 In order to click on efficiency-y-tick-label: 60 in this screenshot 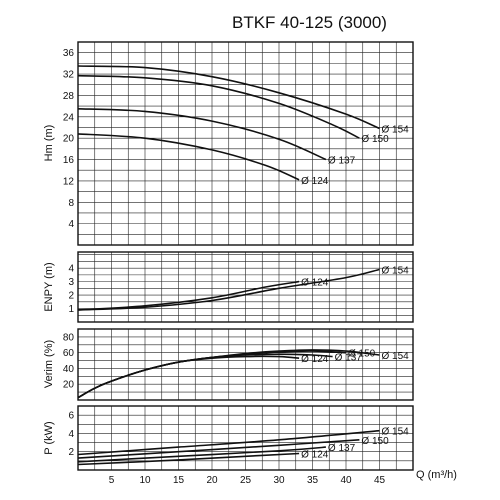, I will do `click(69, 353)`.